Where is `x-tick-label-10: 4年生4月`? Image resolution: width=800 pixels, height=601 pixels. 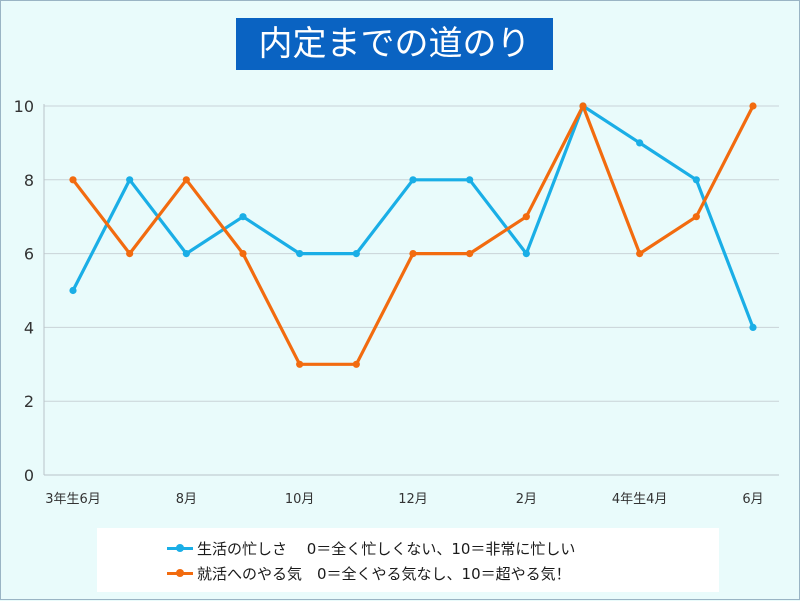
x-tick-label-10: 4年生4月 is located at coordinates (640, 499).